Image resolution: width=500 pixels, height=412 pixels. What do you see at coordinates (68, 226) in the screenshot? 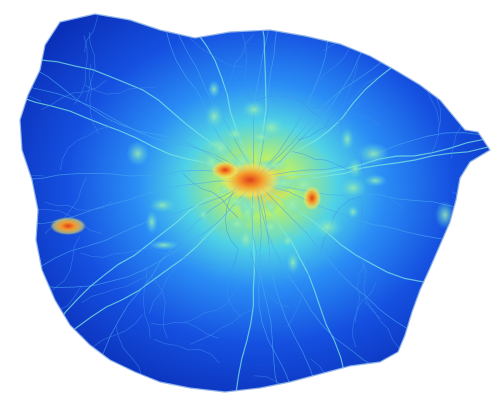
I see `west-hotspot` at bounding box center [68, 226].